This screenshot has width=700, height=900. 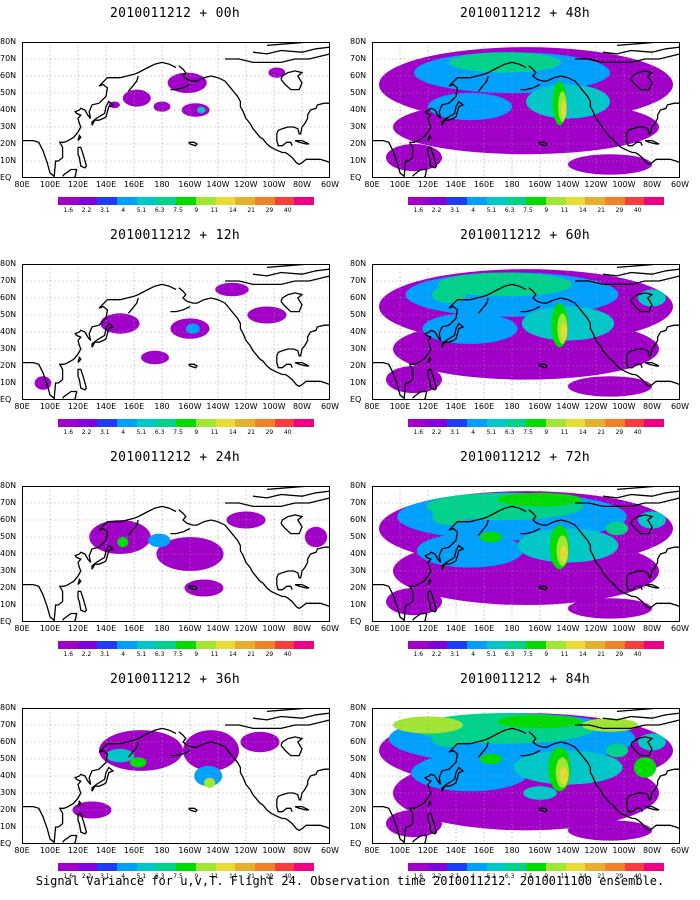 I want to click on colorbar-label: 2.2, so click(x=86, y=876).